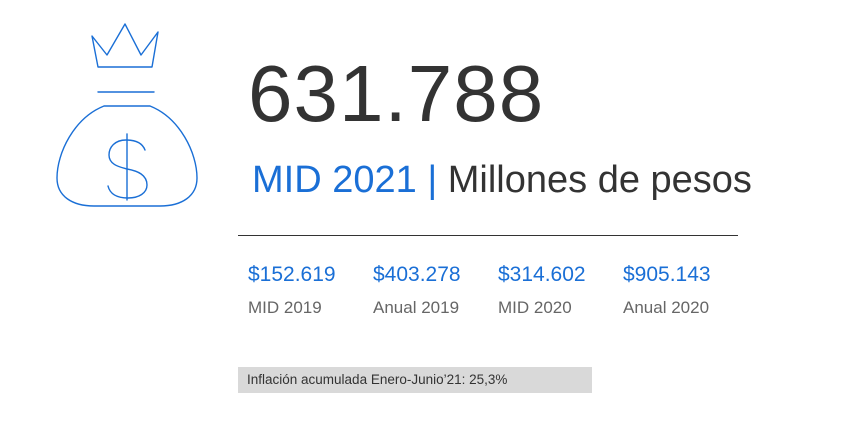 This screenshot has width=854, height=423. Describe the element at coordinates (535, 307) in the screenshot. I see `stat-label: MID 2020` at that location.